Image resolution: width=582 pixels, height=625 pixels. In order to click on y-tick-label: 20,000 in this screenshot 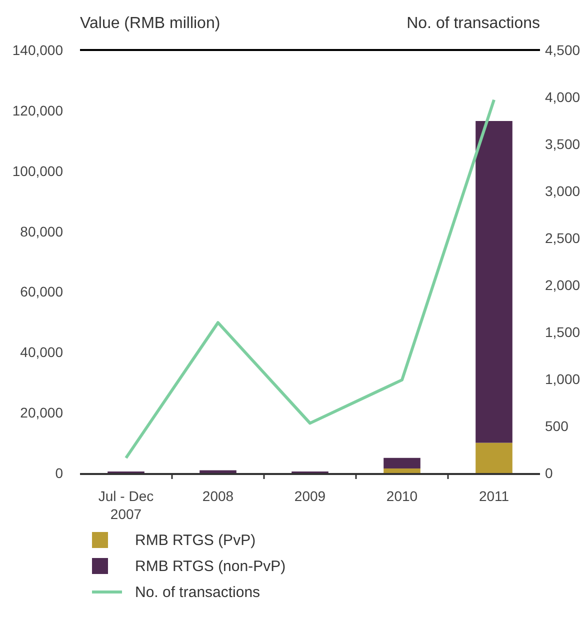, I will do `click(42, 412)`.